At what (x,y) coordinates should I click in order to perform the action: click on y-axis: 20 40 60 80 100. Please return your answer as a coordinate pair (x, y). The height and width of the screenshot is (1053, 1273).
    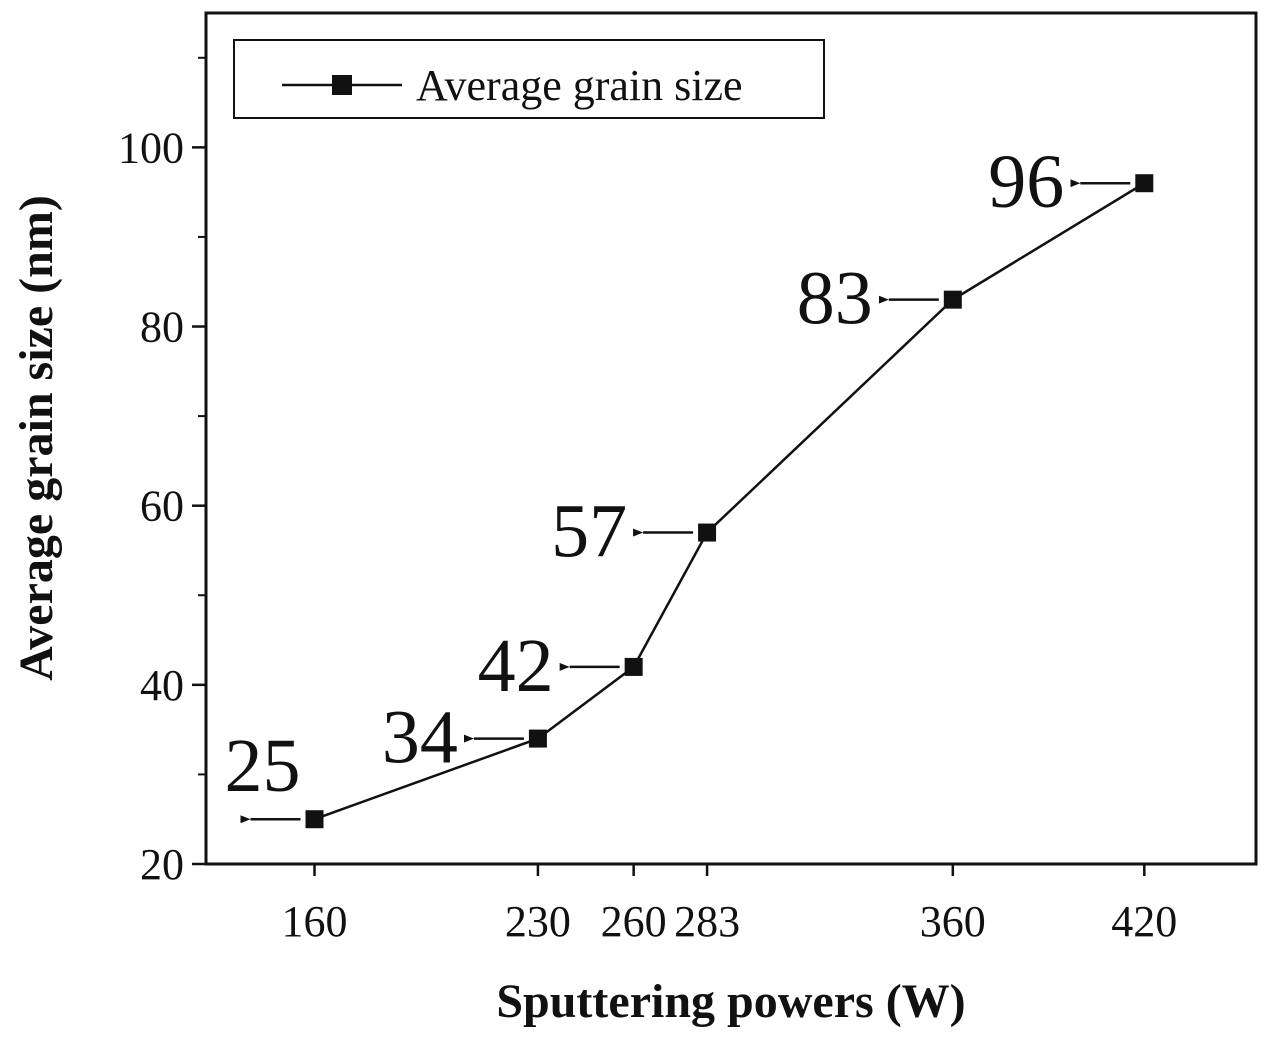
    Looking at the image, I should click on (162, 472).